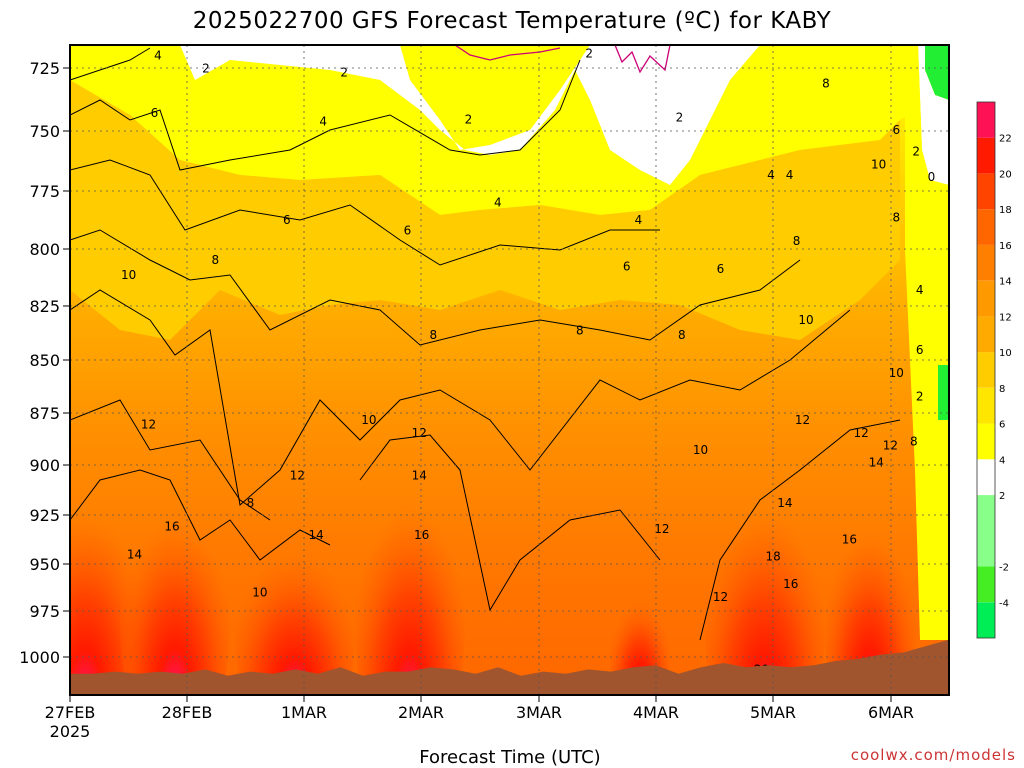  I want to click on x-tick-4mar: 4MAR, so click(656, 712).